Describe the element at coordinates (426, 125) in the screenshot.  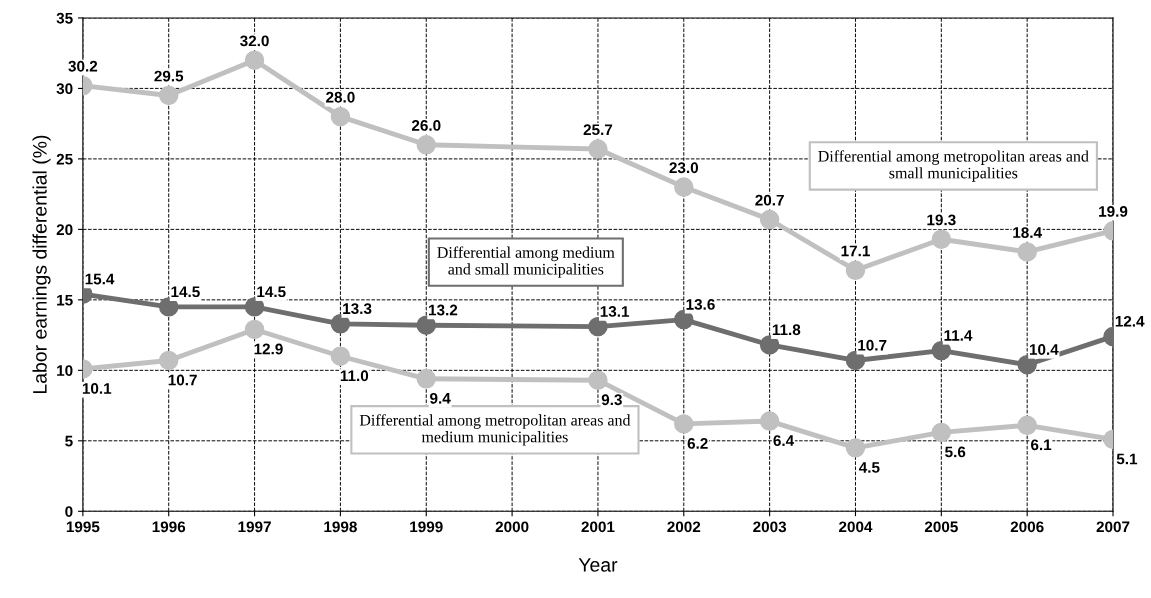
I see `data-label: 26.0` at that location.